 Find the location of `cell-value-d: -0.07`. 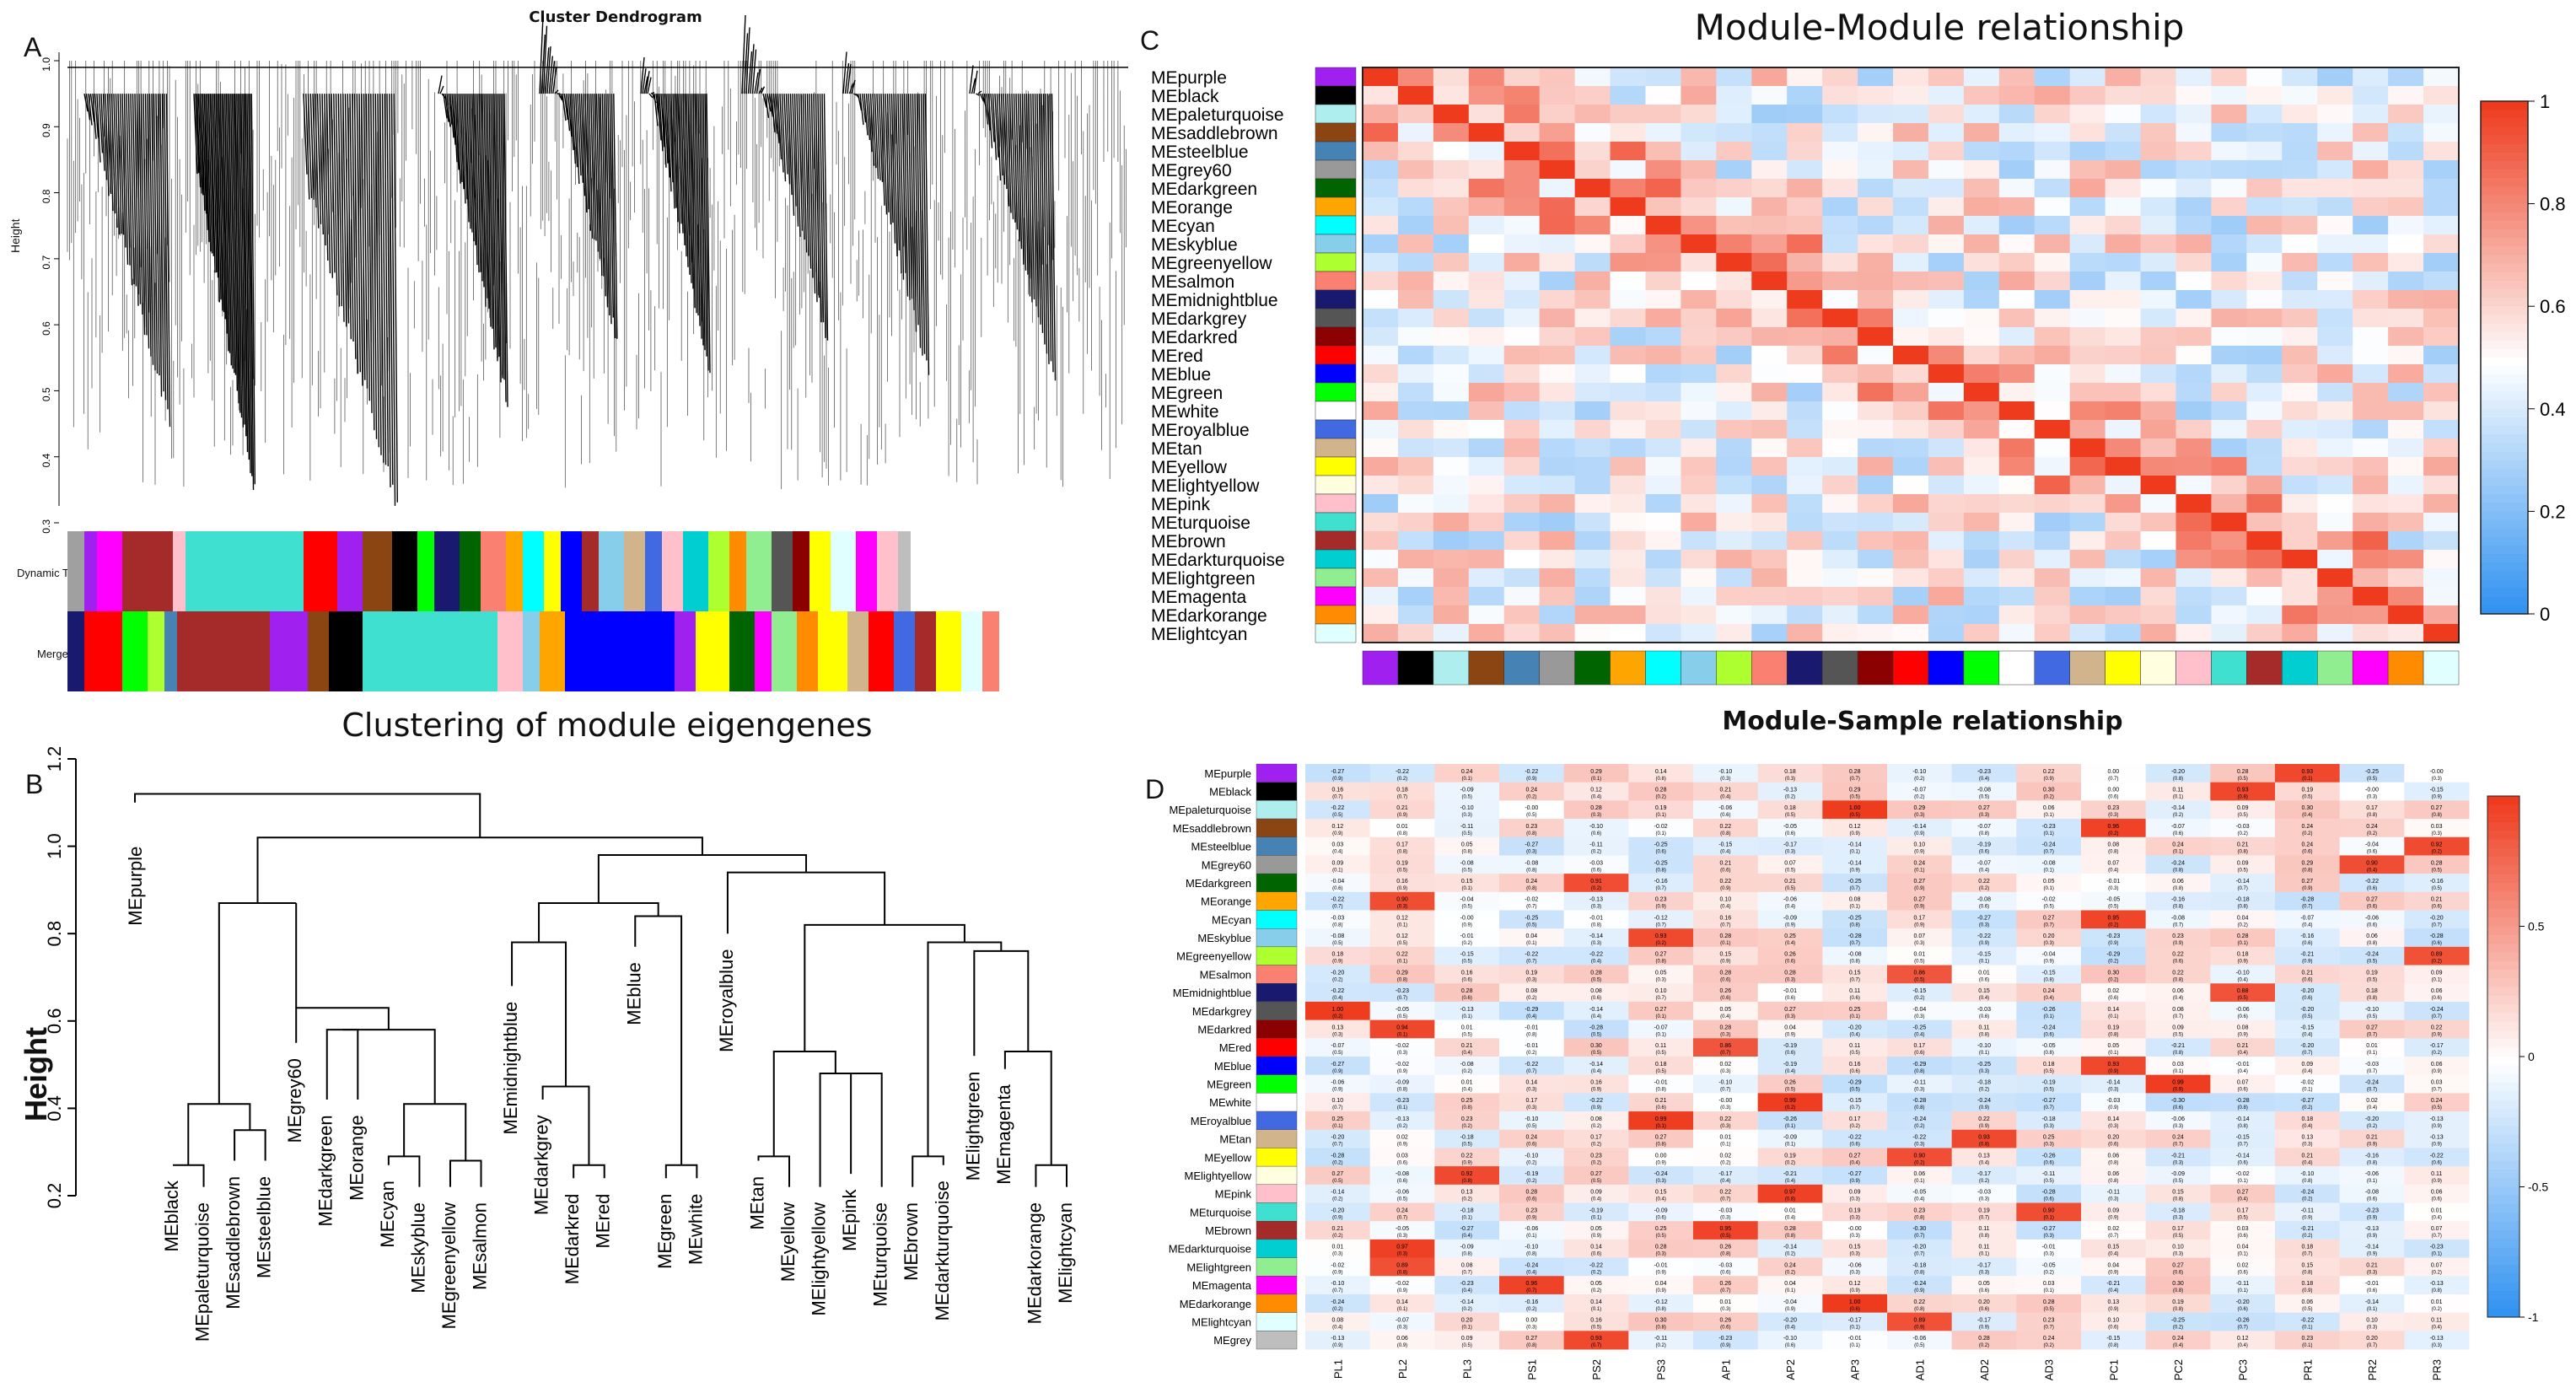

cell-value-d: -0.07 is located at coordinates (2178, 827).